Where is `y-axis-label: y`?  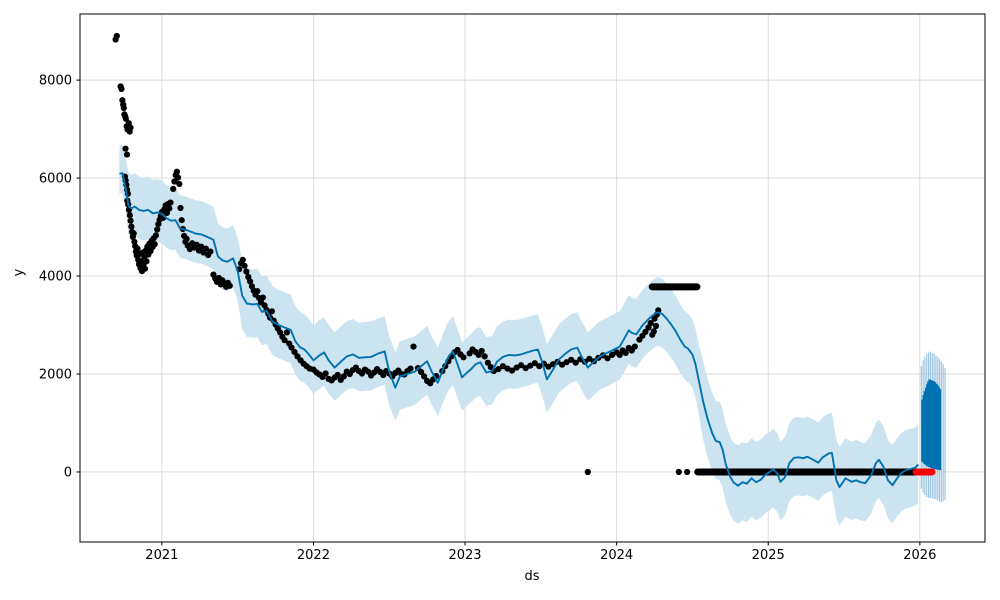
y-axis-label: y is located at coordinates (19, 272).